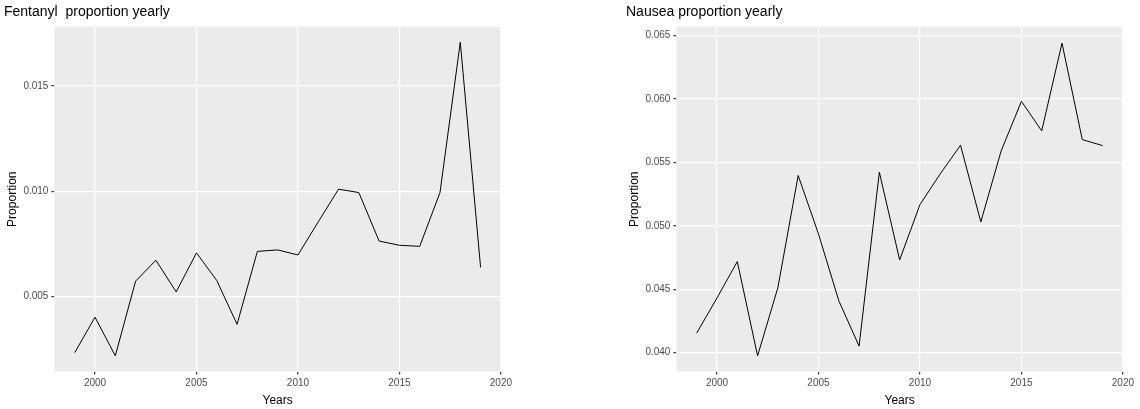  Describe the element at coordinates (658, 225) in the screenshot. I see `y-tick-label: 0.050` at that location.